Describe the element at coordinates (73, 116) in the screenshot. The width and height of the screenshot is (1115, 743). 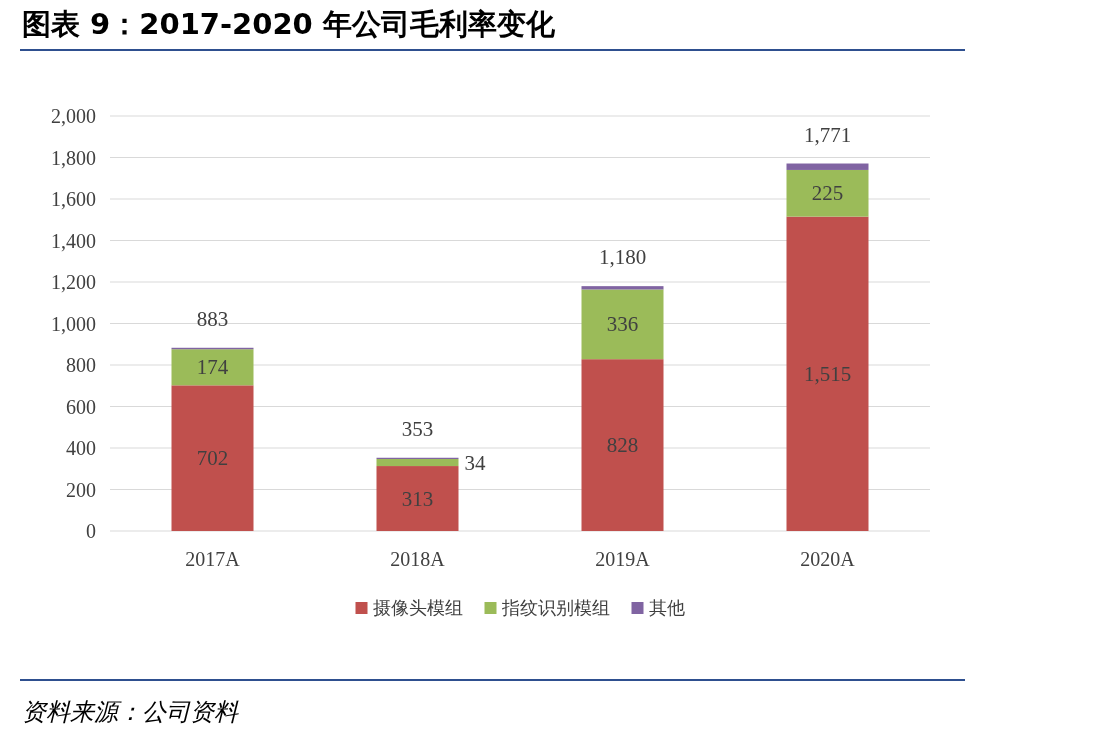
I see `y-tick-label: 2,000` at that location.